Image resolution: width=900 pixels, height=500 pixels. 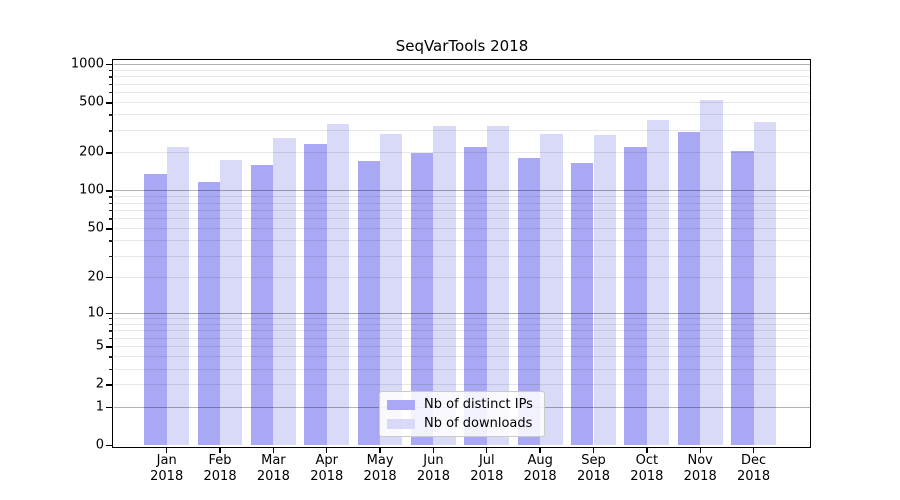 What do you see at coordinates (540, 468) in the screenshot?
I see `x-tick-label: Aug 2018` at bounding box center [540, 468].